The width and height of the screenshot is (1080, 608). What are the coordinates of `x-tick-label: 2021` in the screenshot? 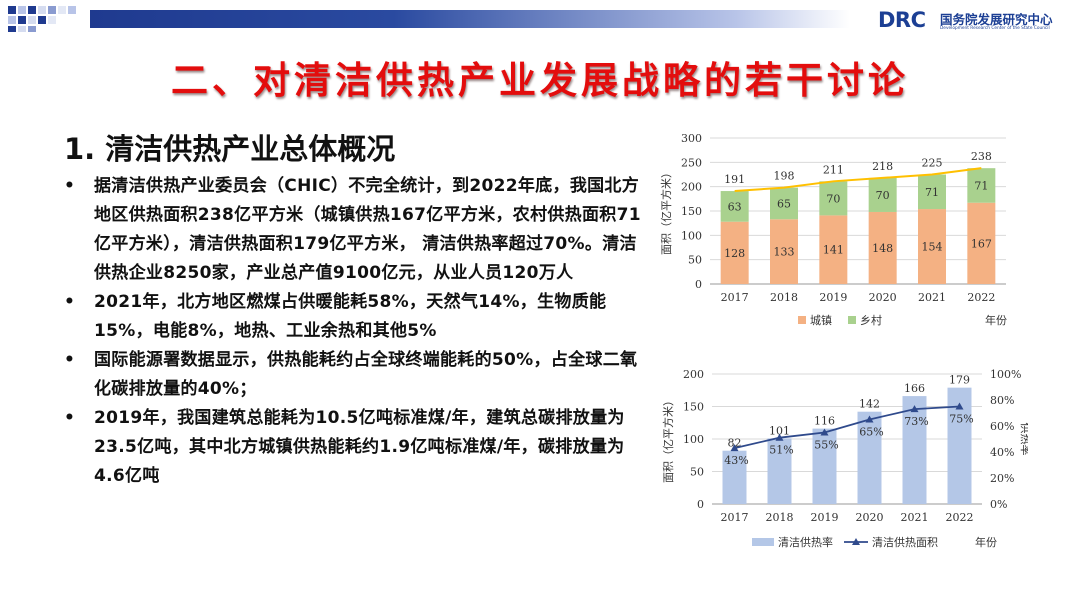 It's located at (915, 517).